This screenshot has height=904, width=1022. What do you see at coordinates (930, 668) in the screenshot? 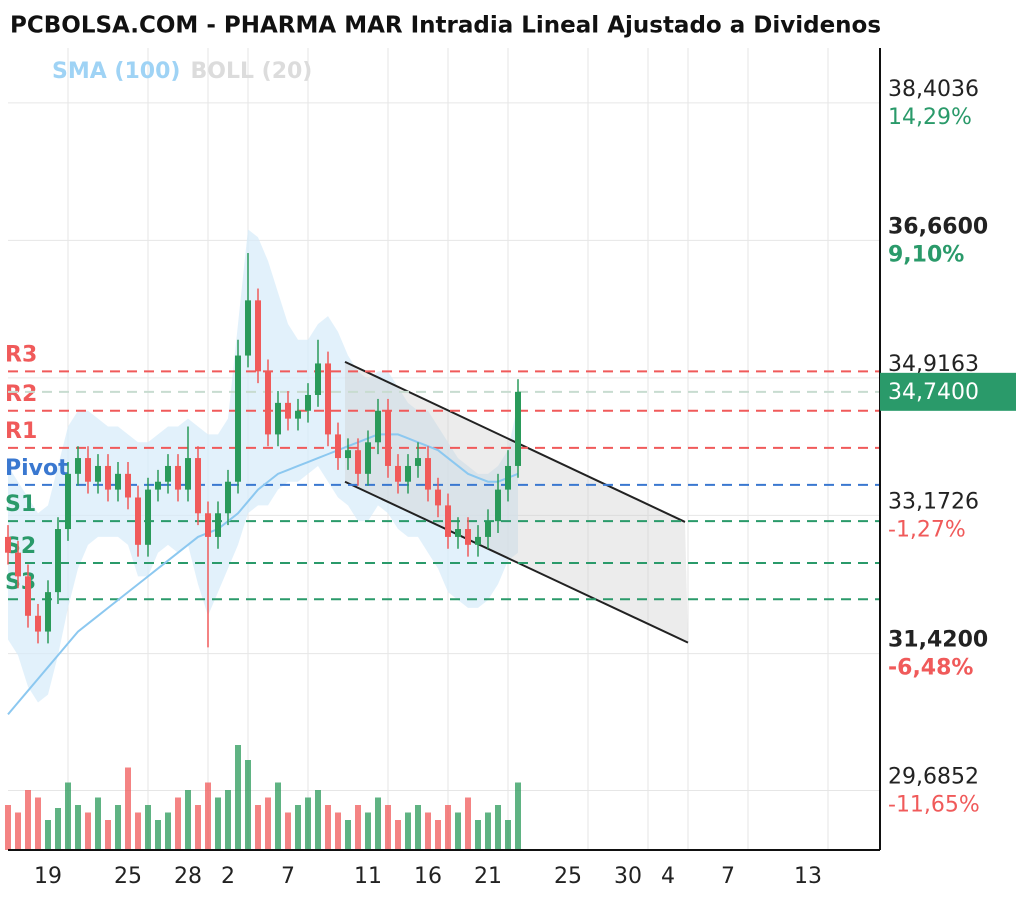
I see `y-tick-pct: -6,48%` at bounding box center [930, 668].